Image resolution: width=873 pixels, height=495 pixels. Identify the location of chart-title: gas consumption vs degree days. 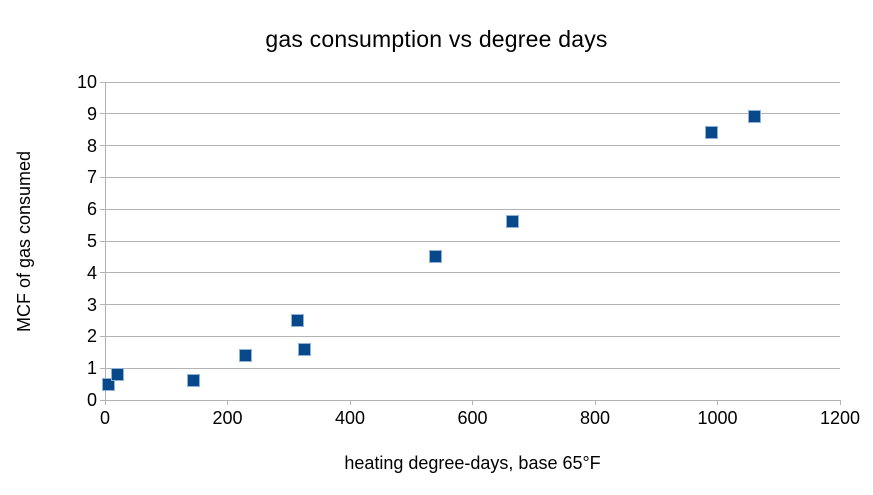
(436, 39).